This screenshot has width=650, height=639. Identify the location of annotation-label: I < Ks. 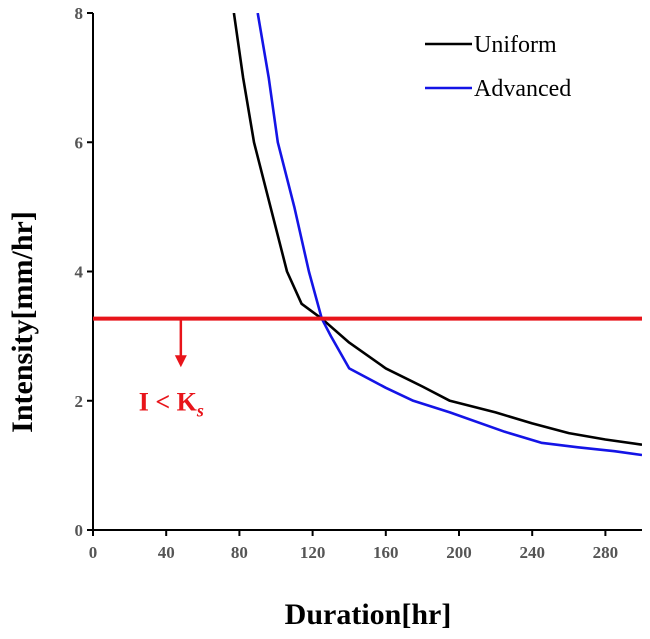
(171, 403).